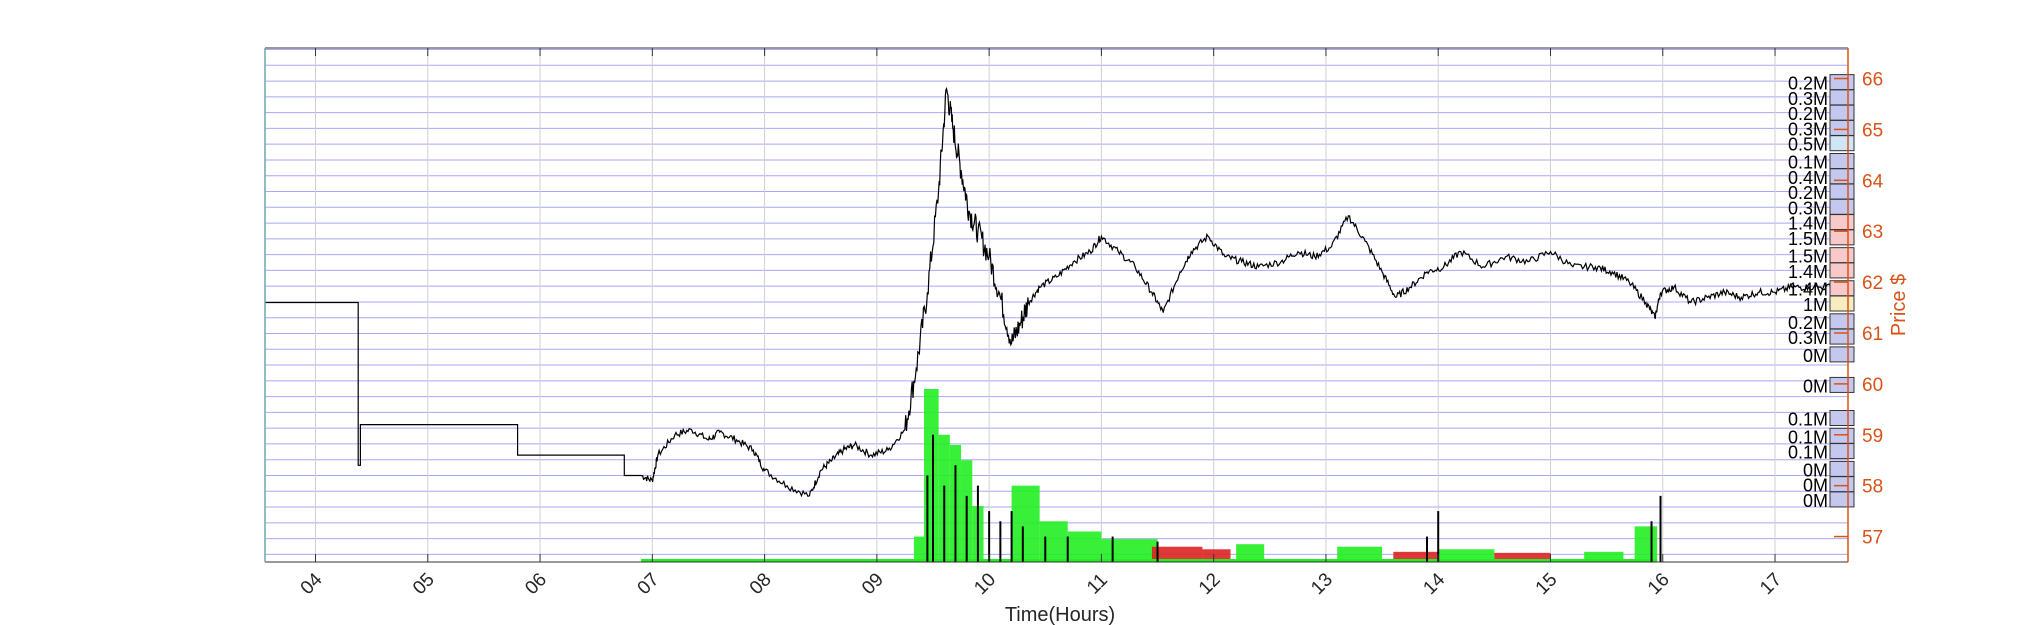 Image resolution: width=2031 pixels, height=625 pixels. Describe the element at coordinates (1872, 334) in the screenshot. I see `y-tick-label: 61` at that location.